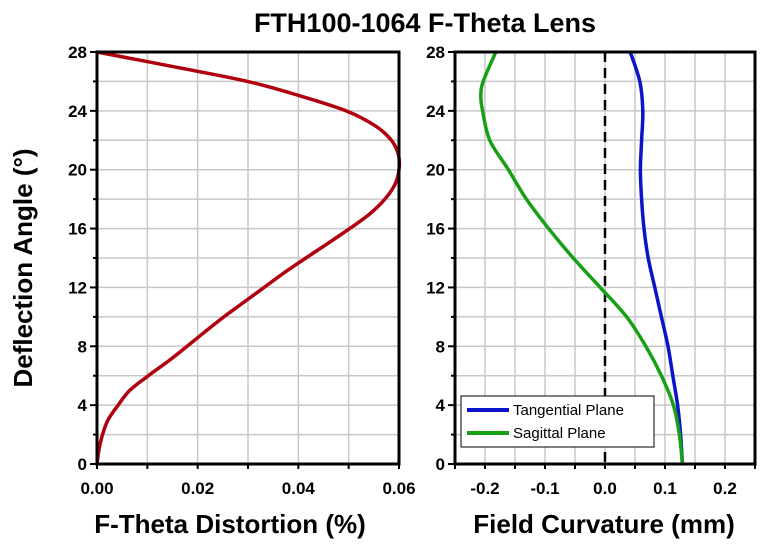  What do you see at coordinates (299, 488) in the screenshot?
I see `x-tick-label: 0.04` at bounding box center [299, 488].